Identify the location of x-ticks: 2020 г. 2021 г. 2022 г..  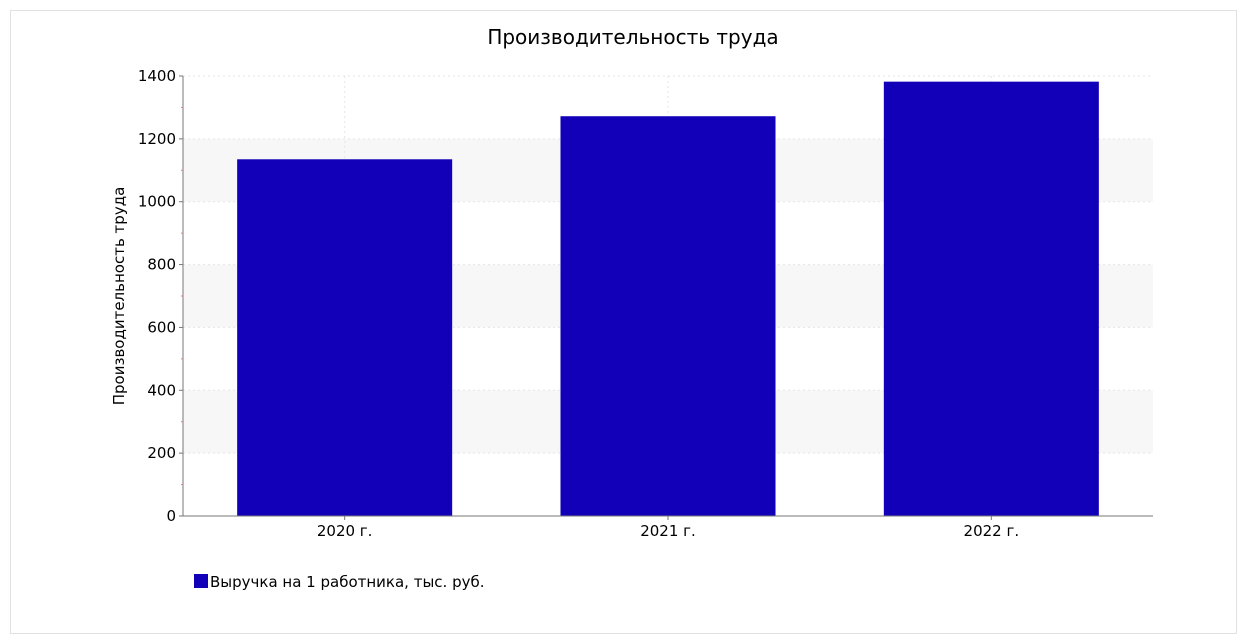
(668, 528).